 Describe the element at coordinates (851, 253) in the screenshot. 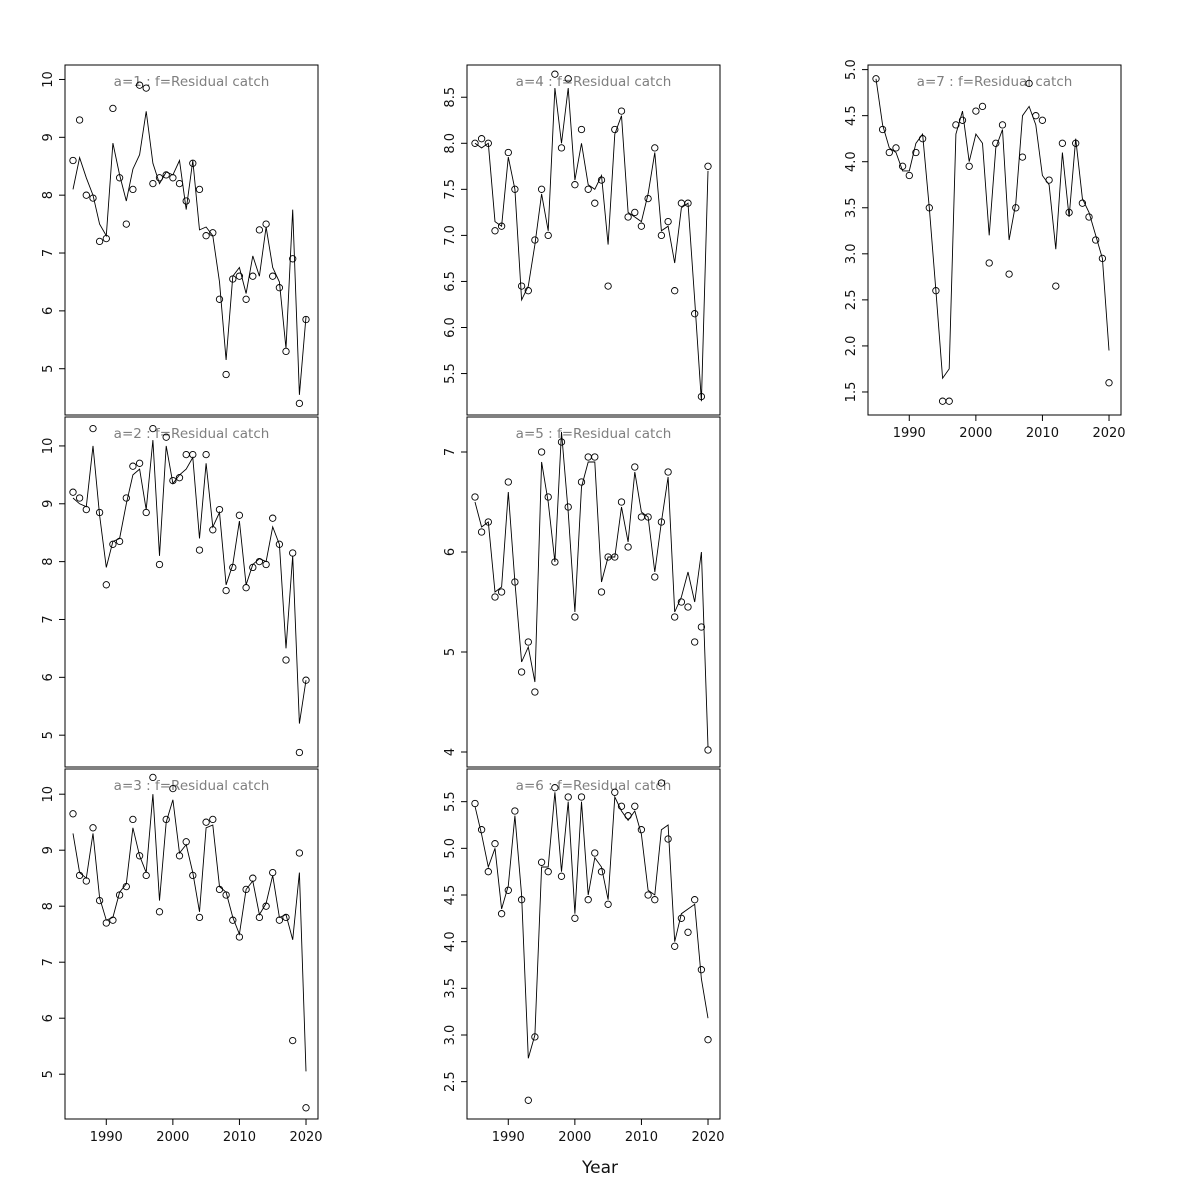

I see `y-tick-label: 3.0` at that location.